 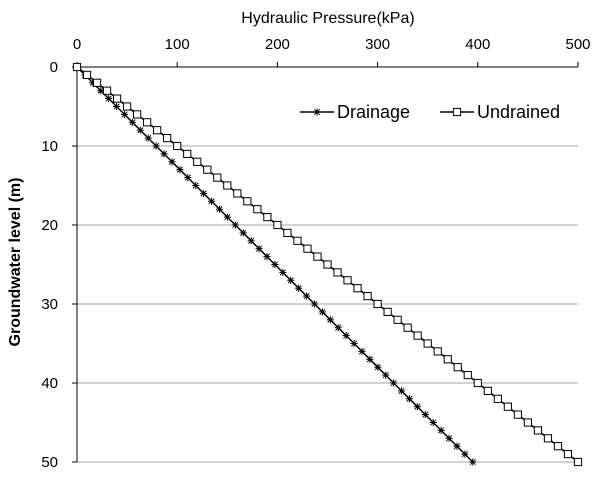 I want to click on y-tick-label-30: 30, so click(x=49, y=304).